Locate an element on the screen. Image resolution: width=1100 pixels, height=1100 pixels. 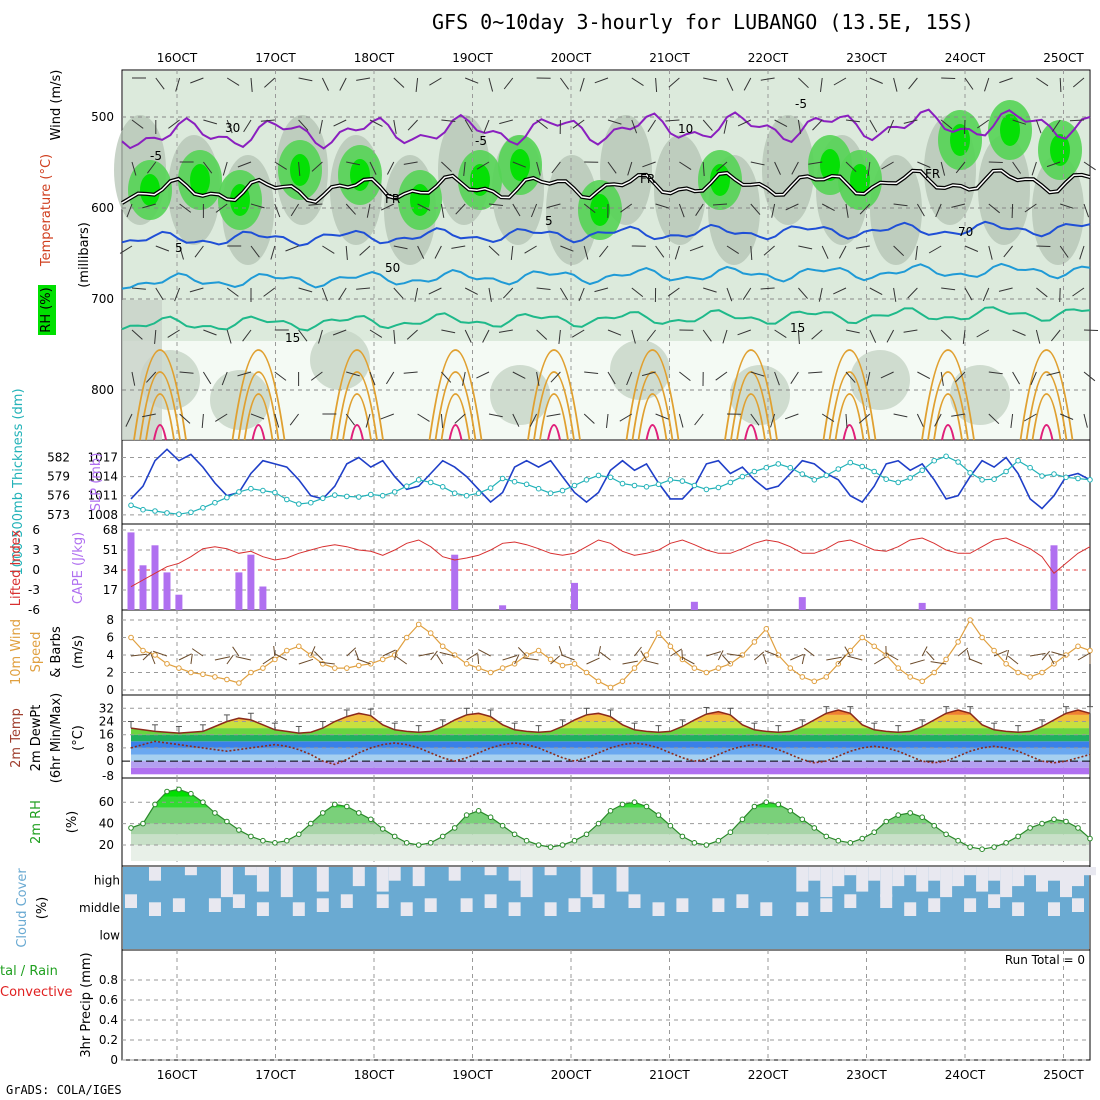
contour-label: 30 is located at coordinates (232, 128).